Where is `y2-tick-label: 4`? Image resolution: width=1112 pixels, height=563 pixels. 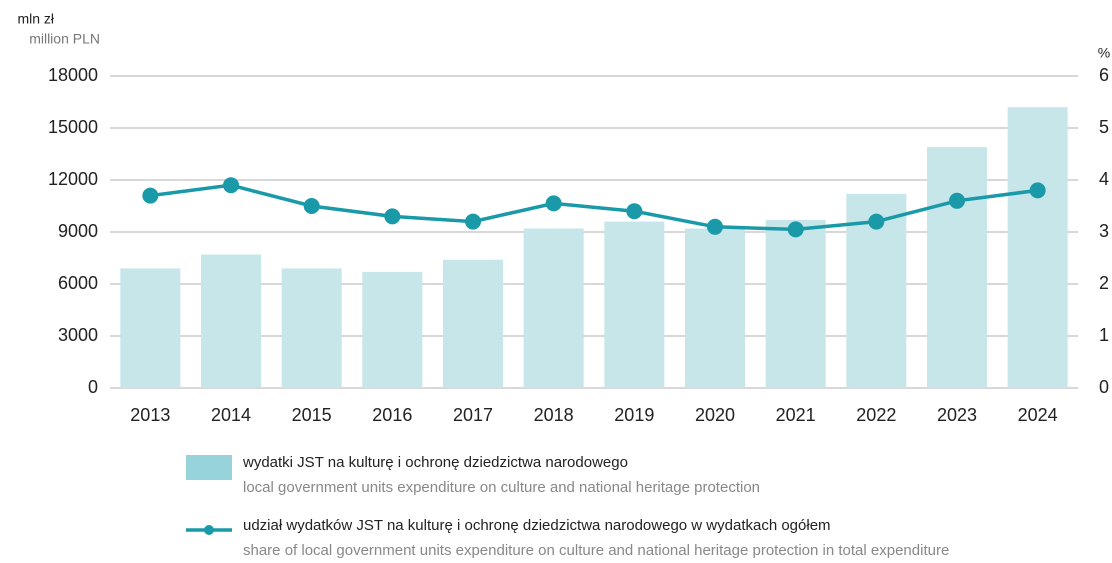
y2-tick-label: 4 is located at coordinates (1104, 179).